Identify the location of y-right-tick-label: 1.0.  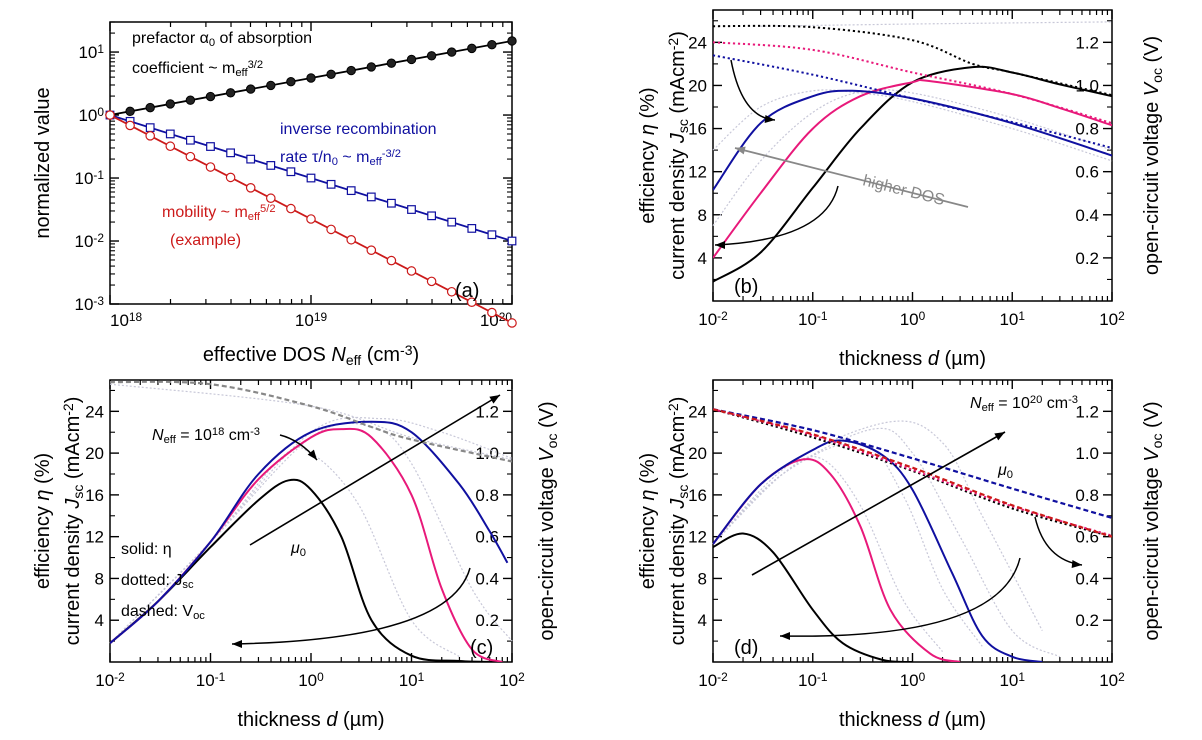
(1087, 453).